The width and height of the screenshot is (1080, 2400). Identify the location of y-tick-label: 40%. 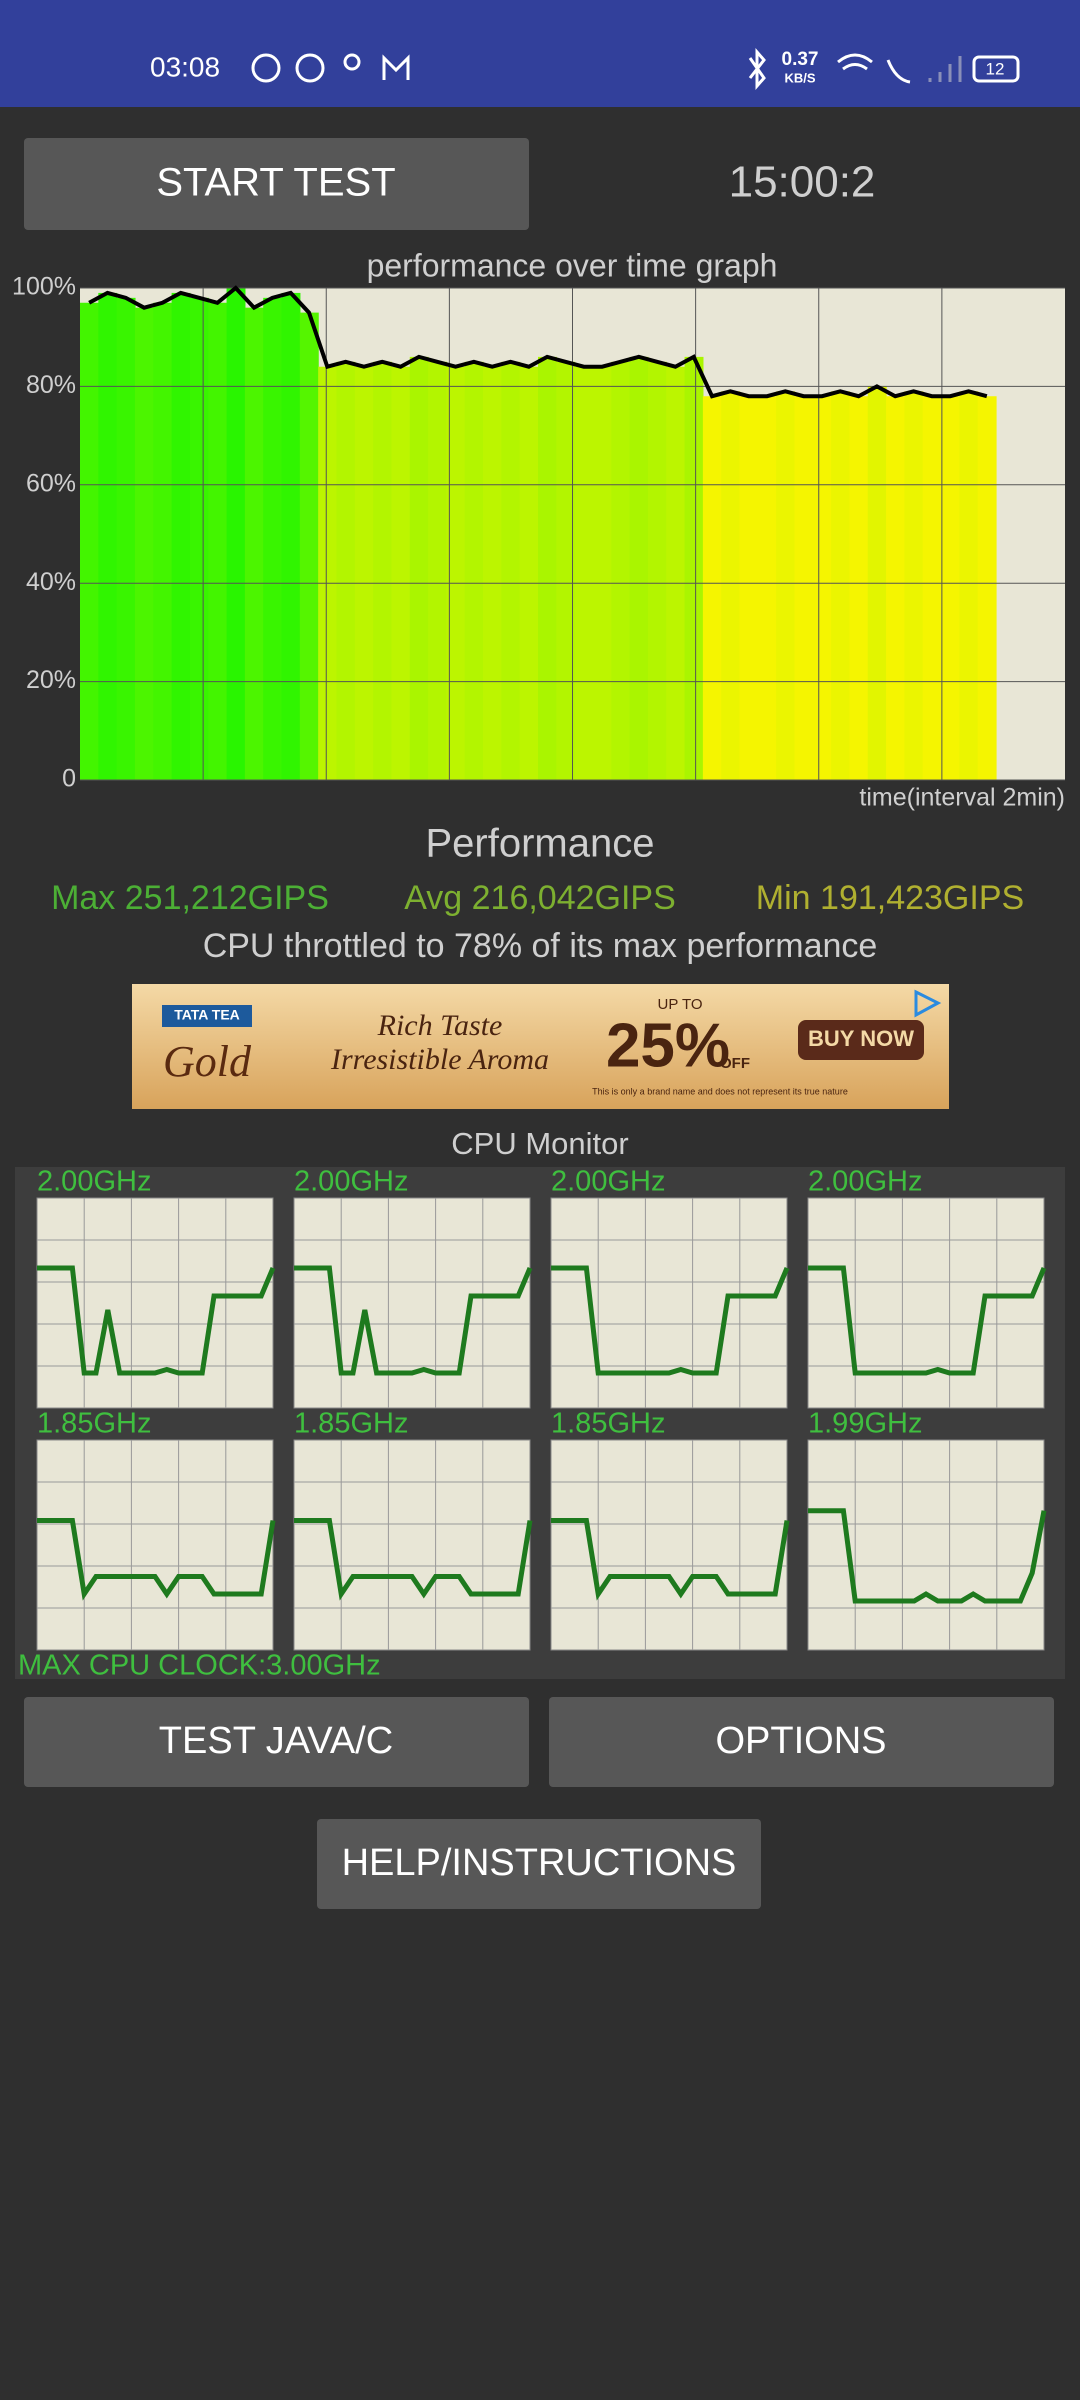
(51, 582).